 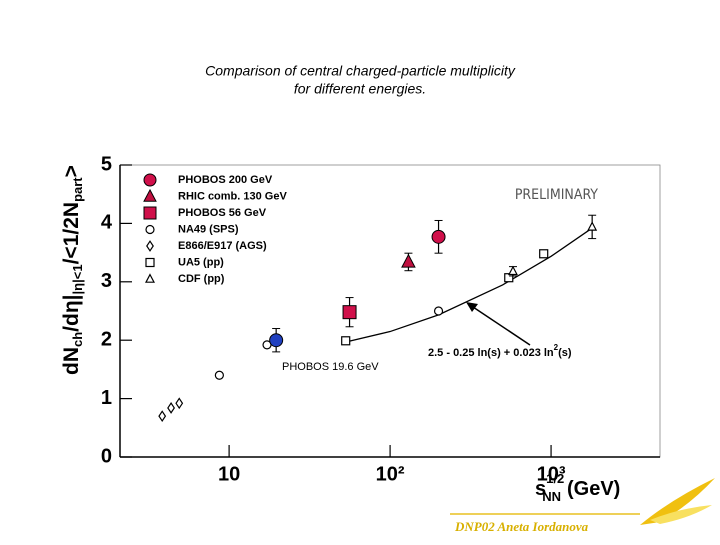 What do you see at coordinates (222, 246) in the screenshot?
I see `legend-label: E866/E917 (AGS)` at bounding box center [222, 246].